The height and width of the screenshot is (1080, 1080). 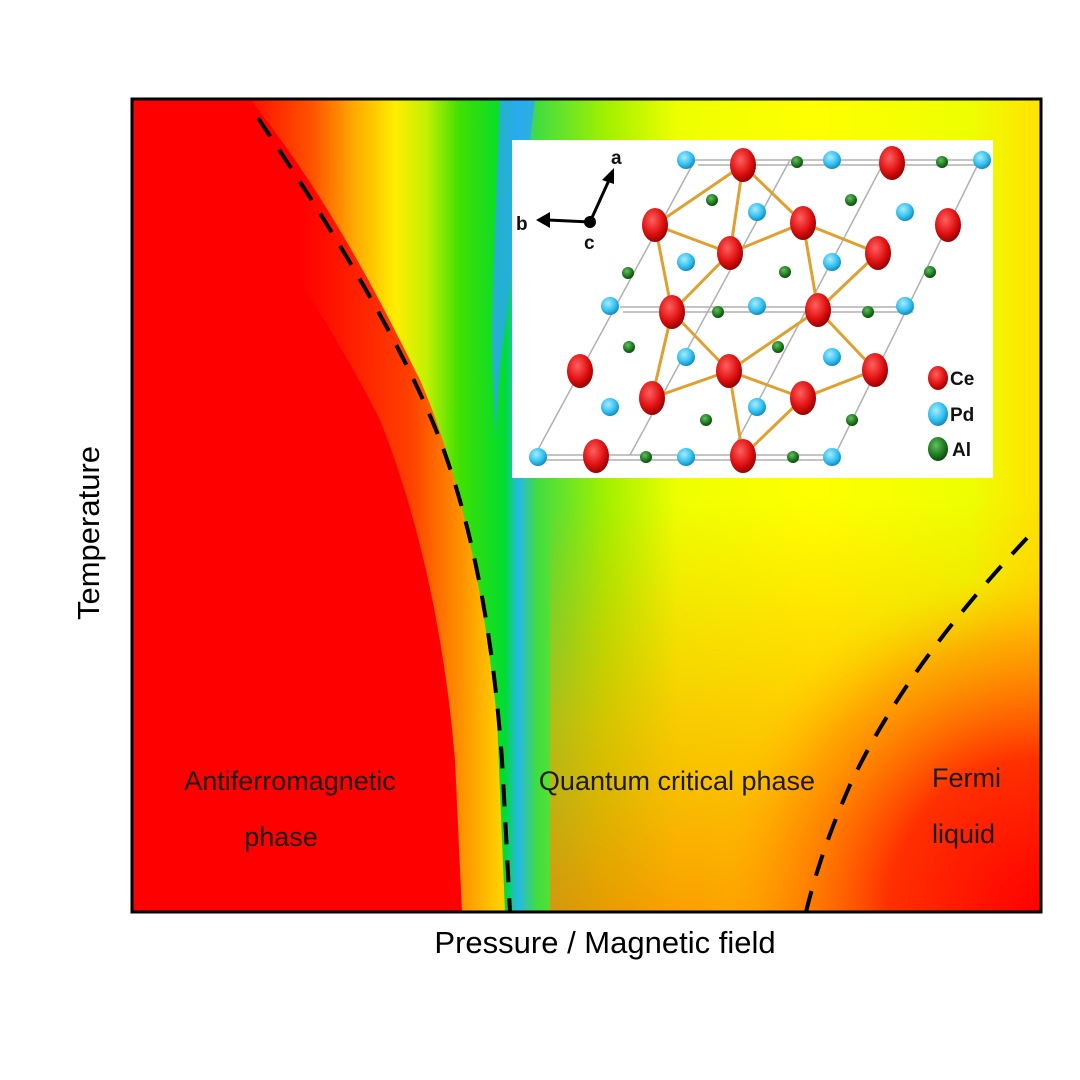 What do you see at coordinates (677, 781) in the screenshot?
I see `qcp-phase-label: Quantum critical phase` at bounding box center [677, 781].